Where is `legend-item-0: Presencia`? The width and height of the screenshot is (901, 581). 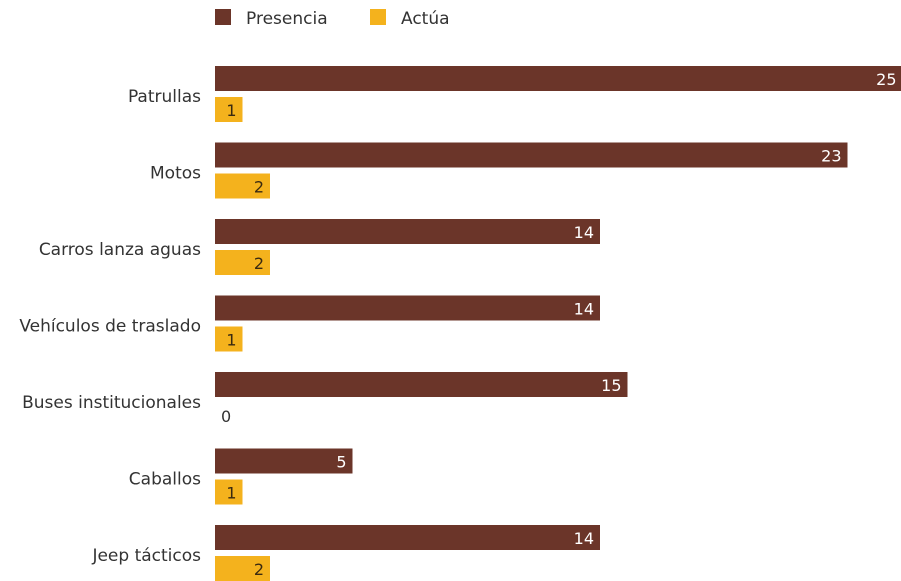 legend-item-0: Presencia is located at coordinates (271, 19).